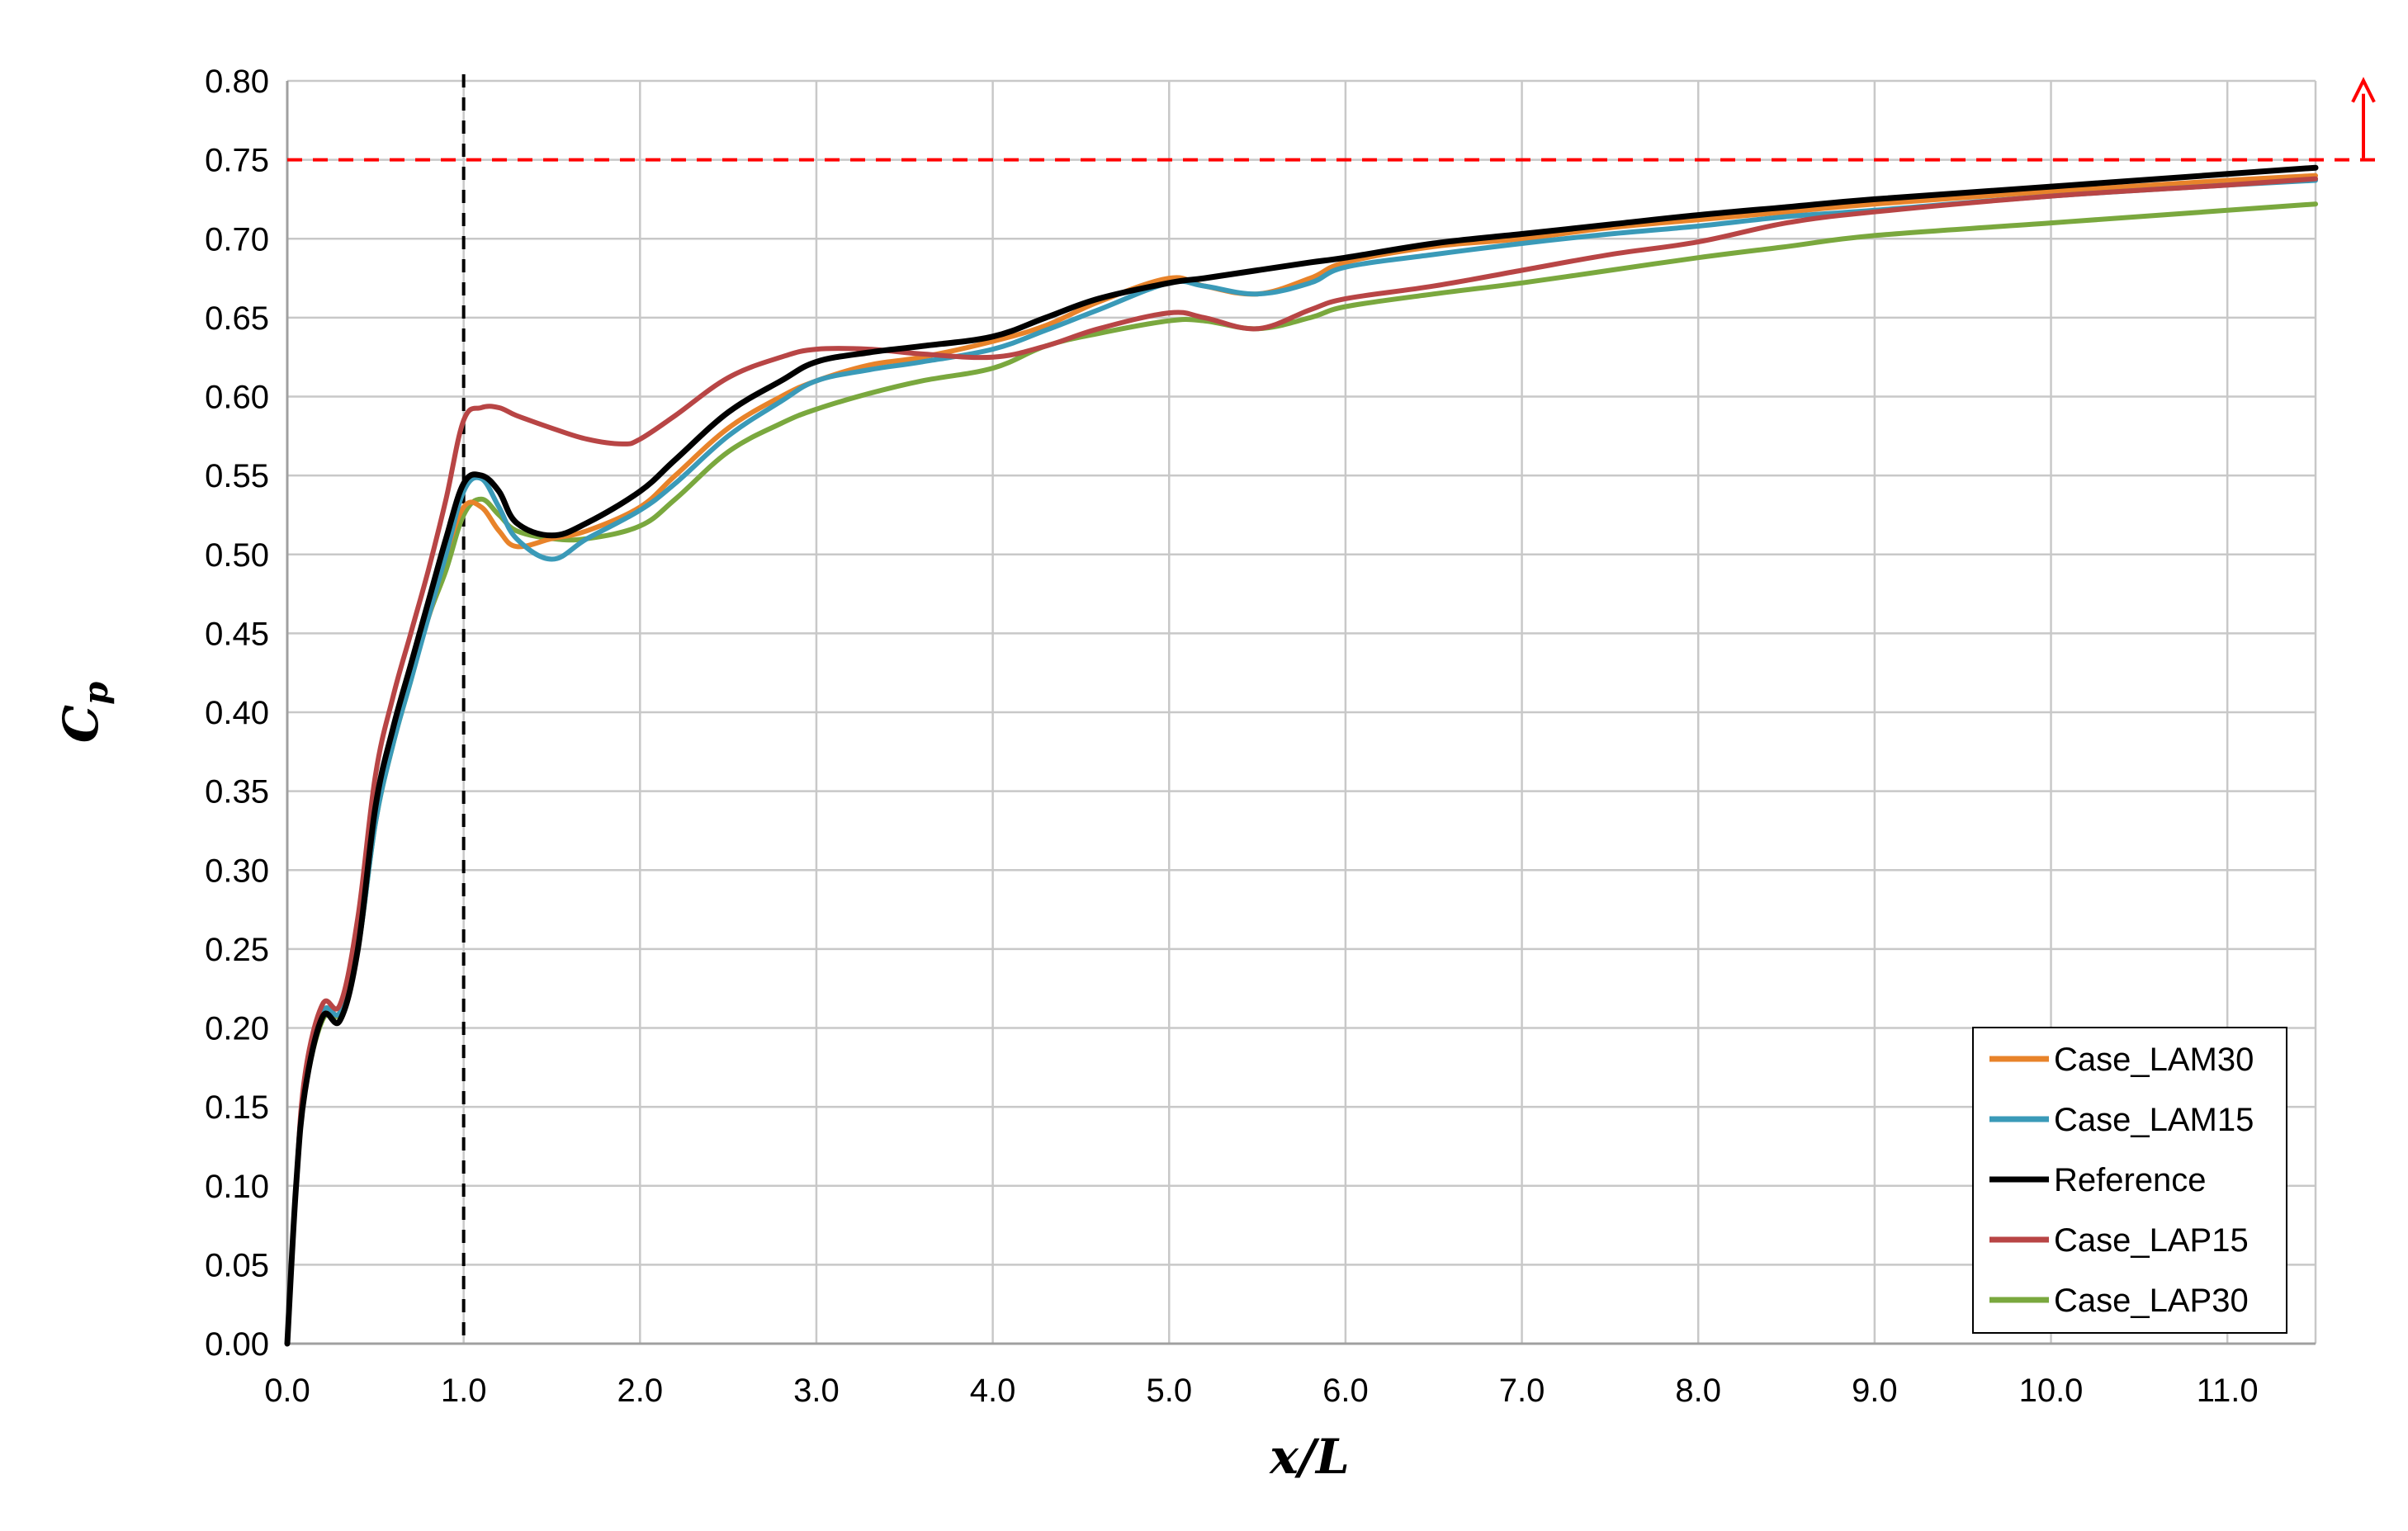  Describe the element at coordinates (237, 239) in the screenshot. I see `y-tick-label: 0.70` at that location.